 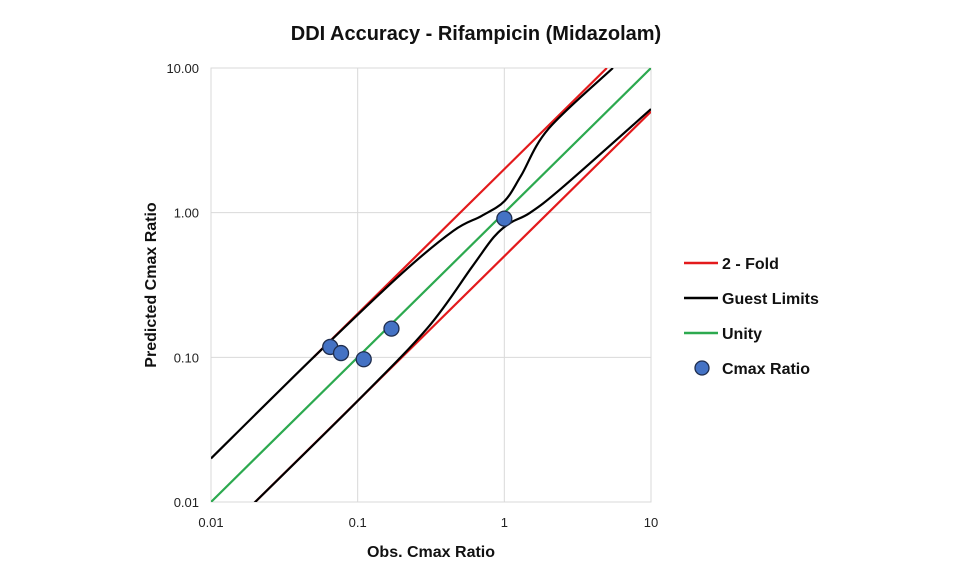 What do you see at coordinates (182, 285) in the screenshot?
I see `y-axis: 0.01 0.10 1.00 10.00` at bounding box center [182, 285].